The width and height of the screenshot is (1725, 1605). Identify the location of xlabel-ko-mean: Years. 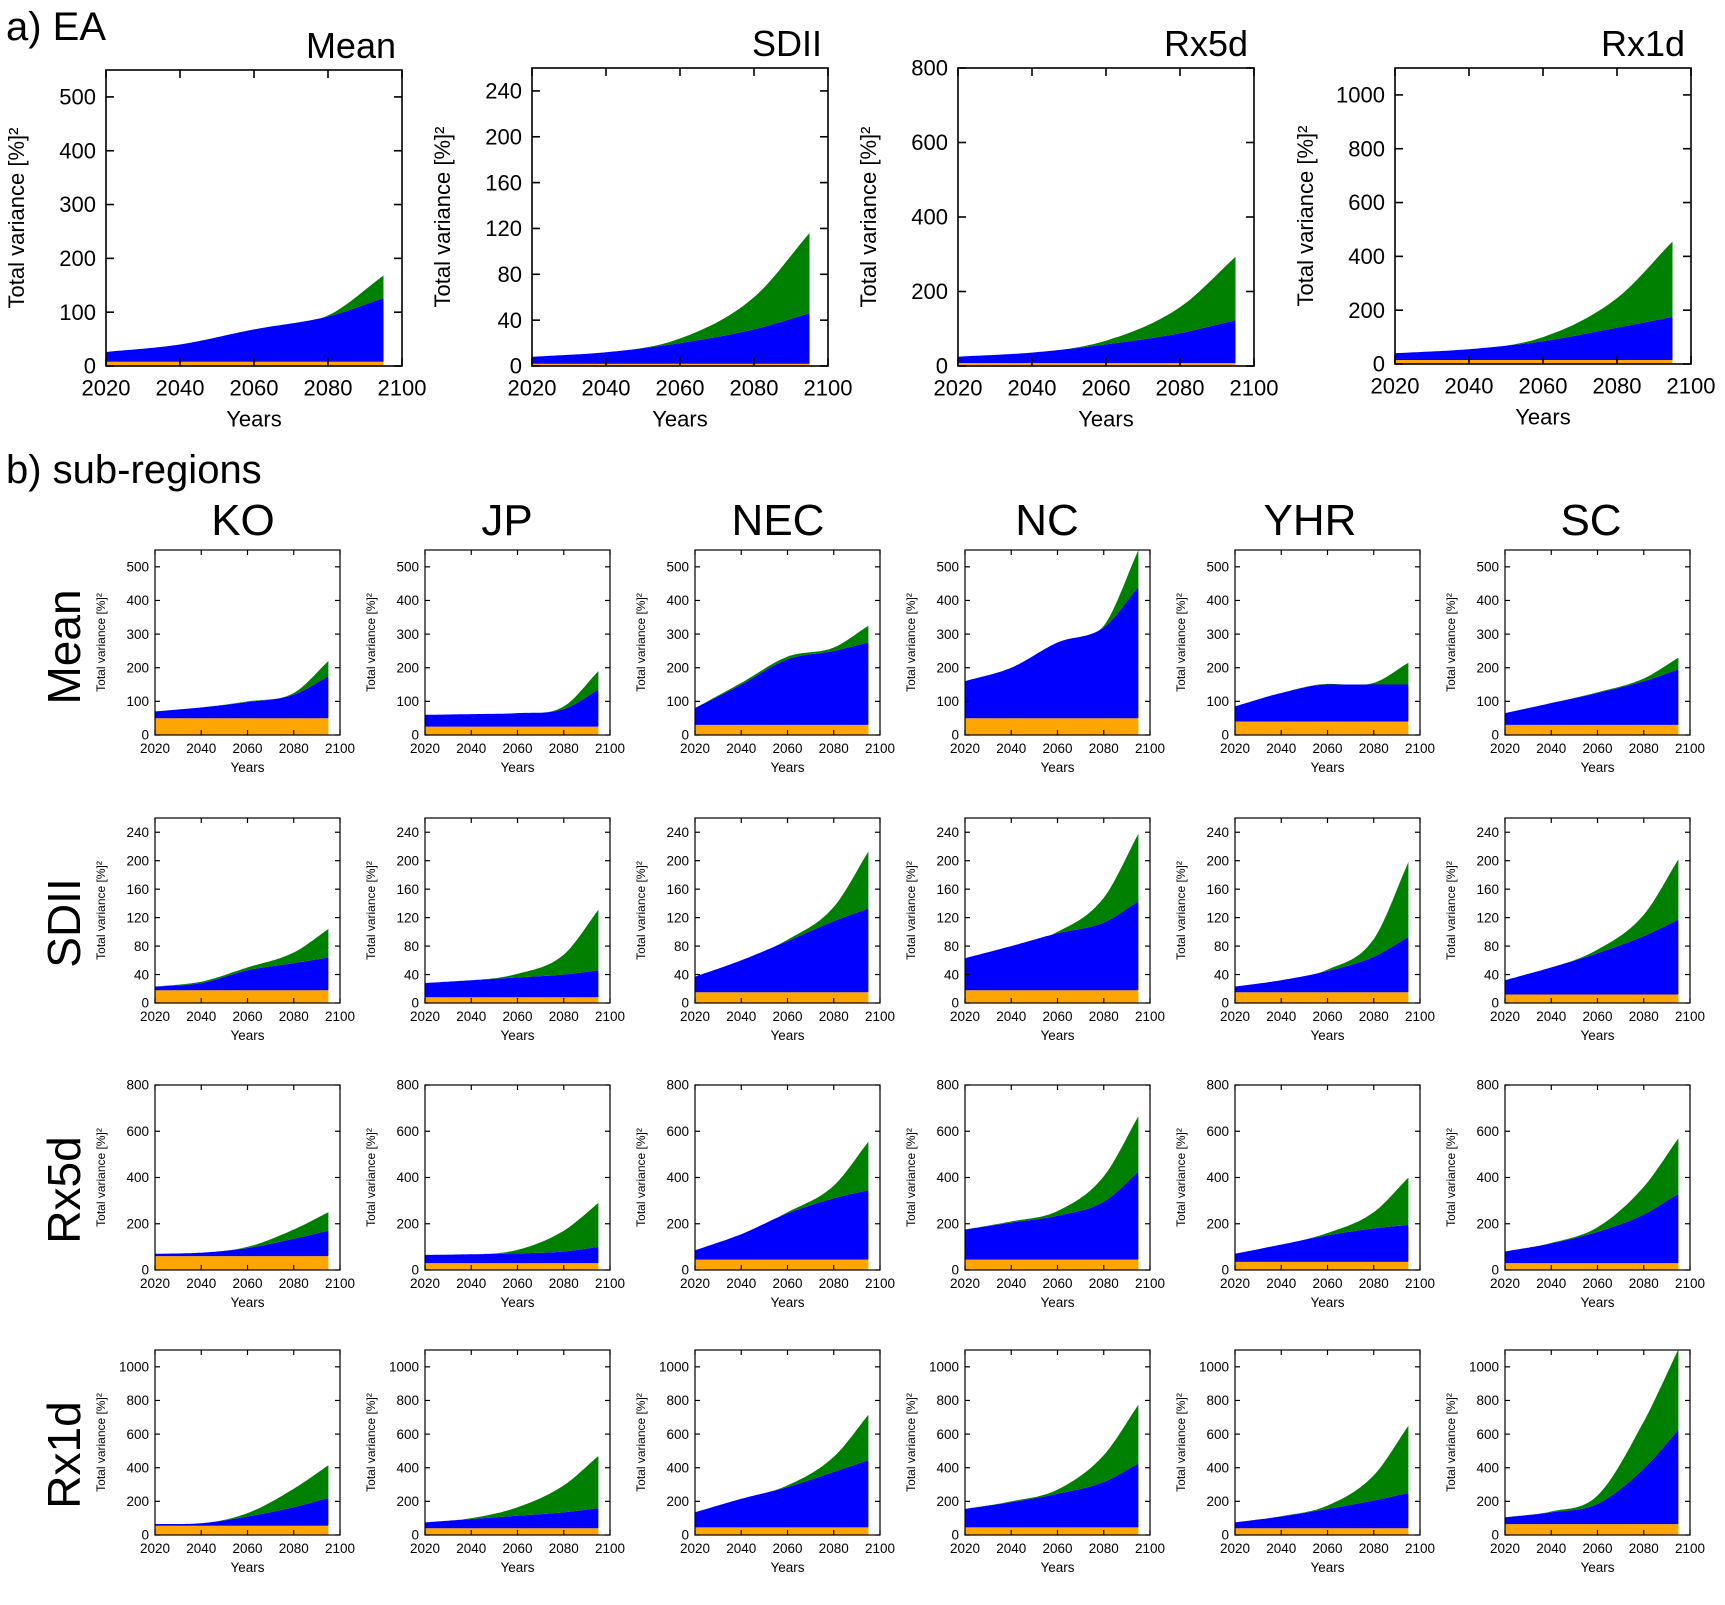
(247, 767).